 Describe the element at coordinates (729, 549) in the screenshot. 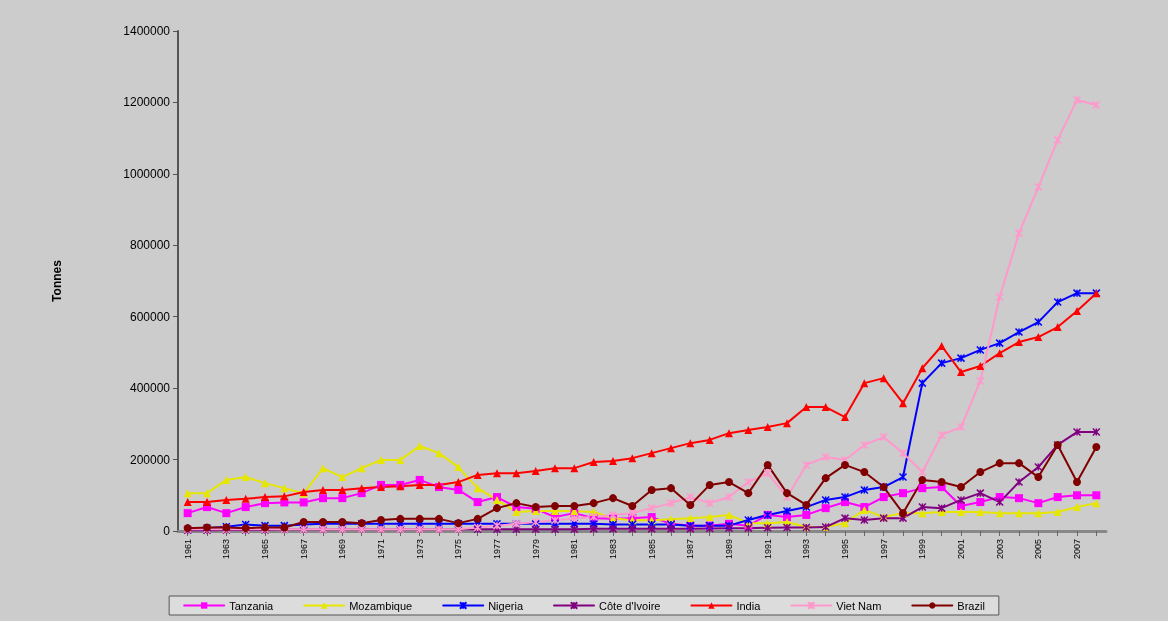

I see `x-tick-label: 1989` at that location.